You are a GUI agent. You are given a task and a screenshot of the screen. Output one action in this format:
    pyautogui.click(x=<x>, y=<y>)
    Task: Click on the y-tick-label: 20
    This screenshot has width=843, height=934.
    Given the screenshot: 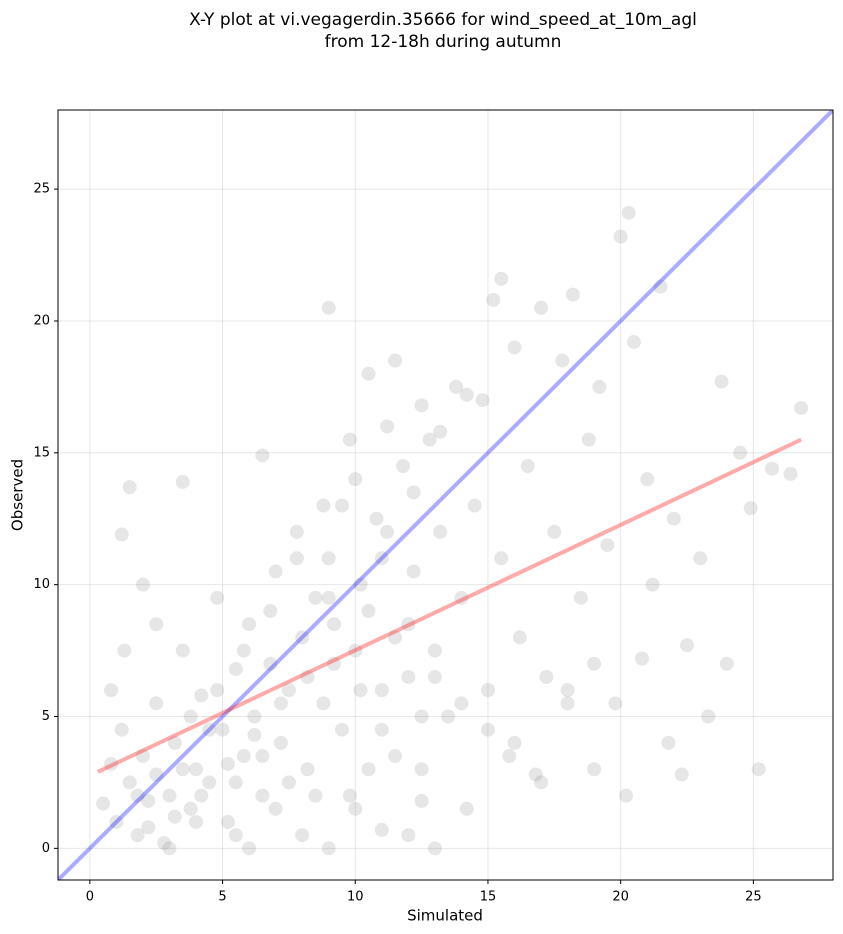 What is the action you would take?
    pyautogui.click(x=41, y=320)
    